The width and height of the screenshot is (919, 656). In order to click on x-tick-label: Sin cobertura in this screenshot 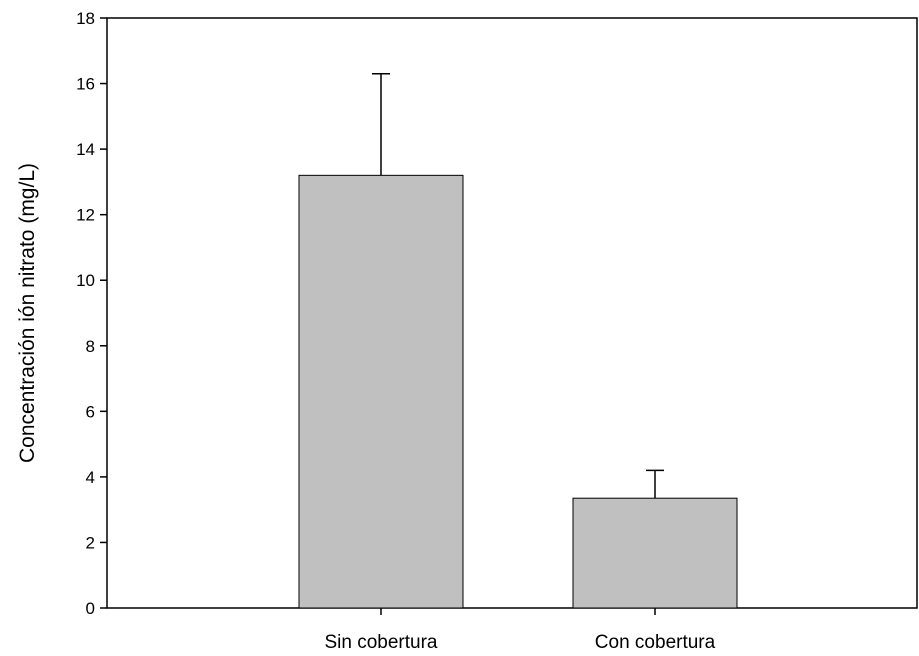, I will do `click(380, 642)`.